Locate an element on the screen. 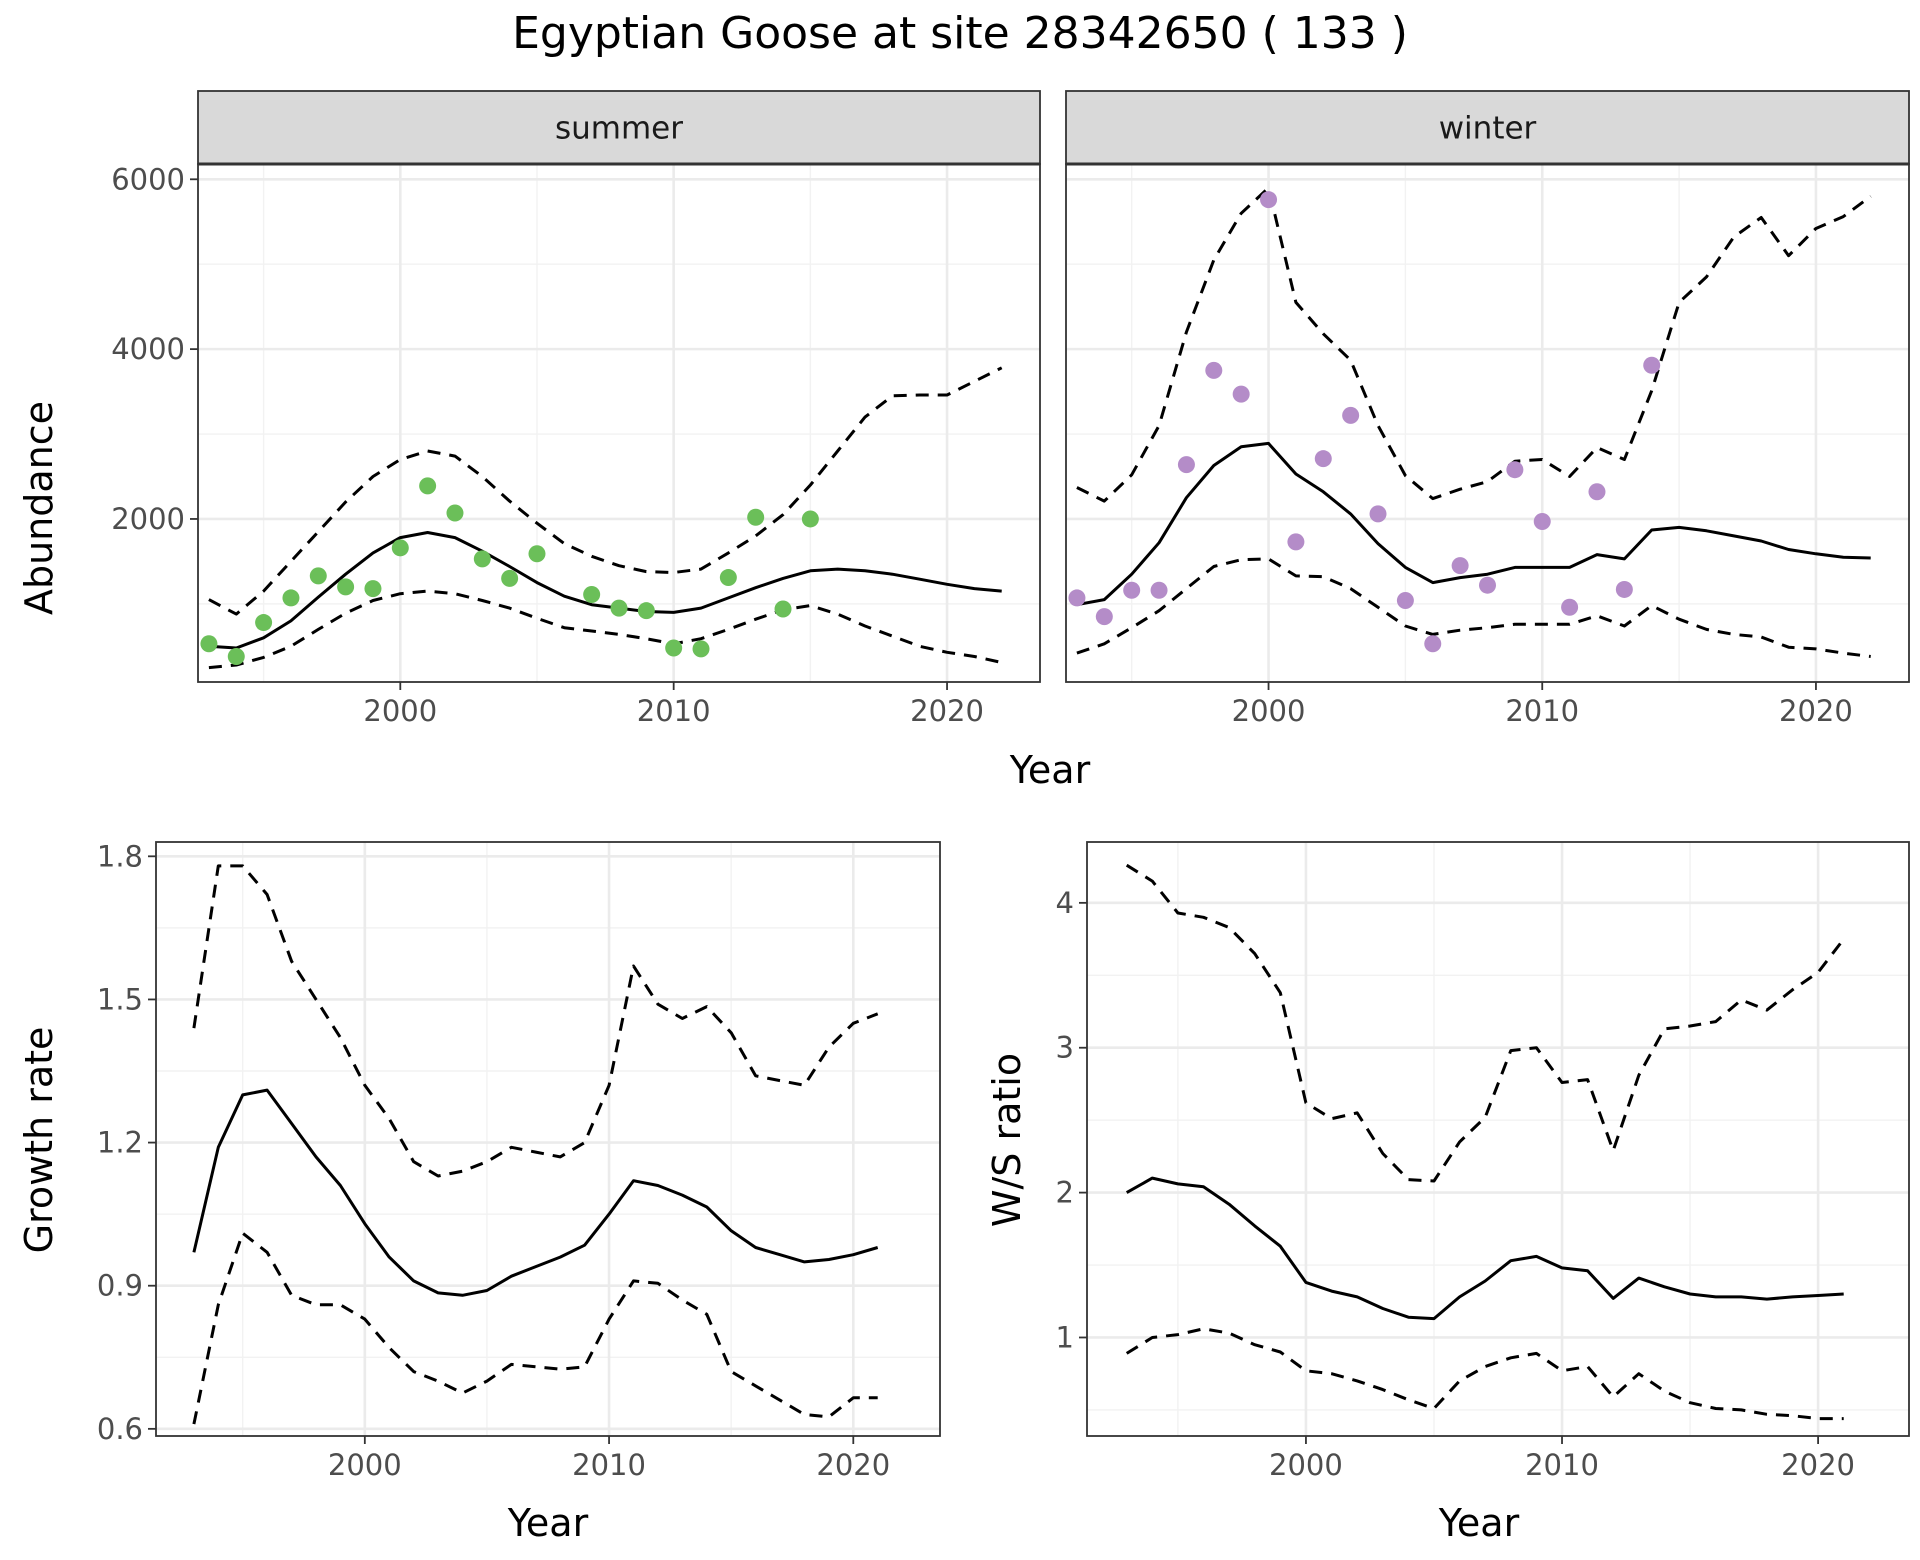 Image resolution: width=1920 pixels, height=1560 pixels. y-tick-label: 2000 is located at coordinates (148, 519).